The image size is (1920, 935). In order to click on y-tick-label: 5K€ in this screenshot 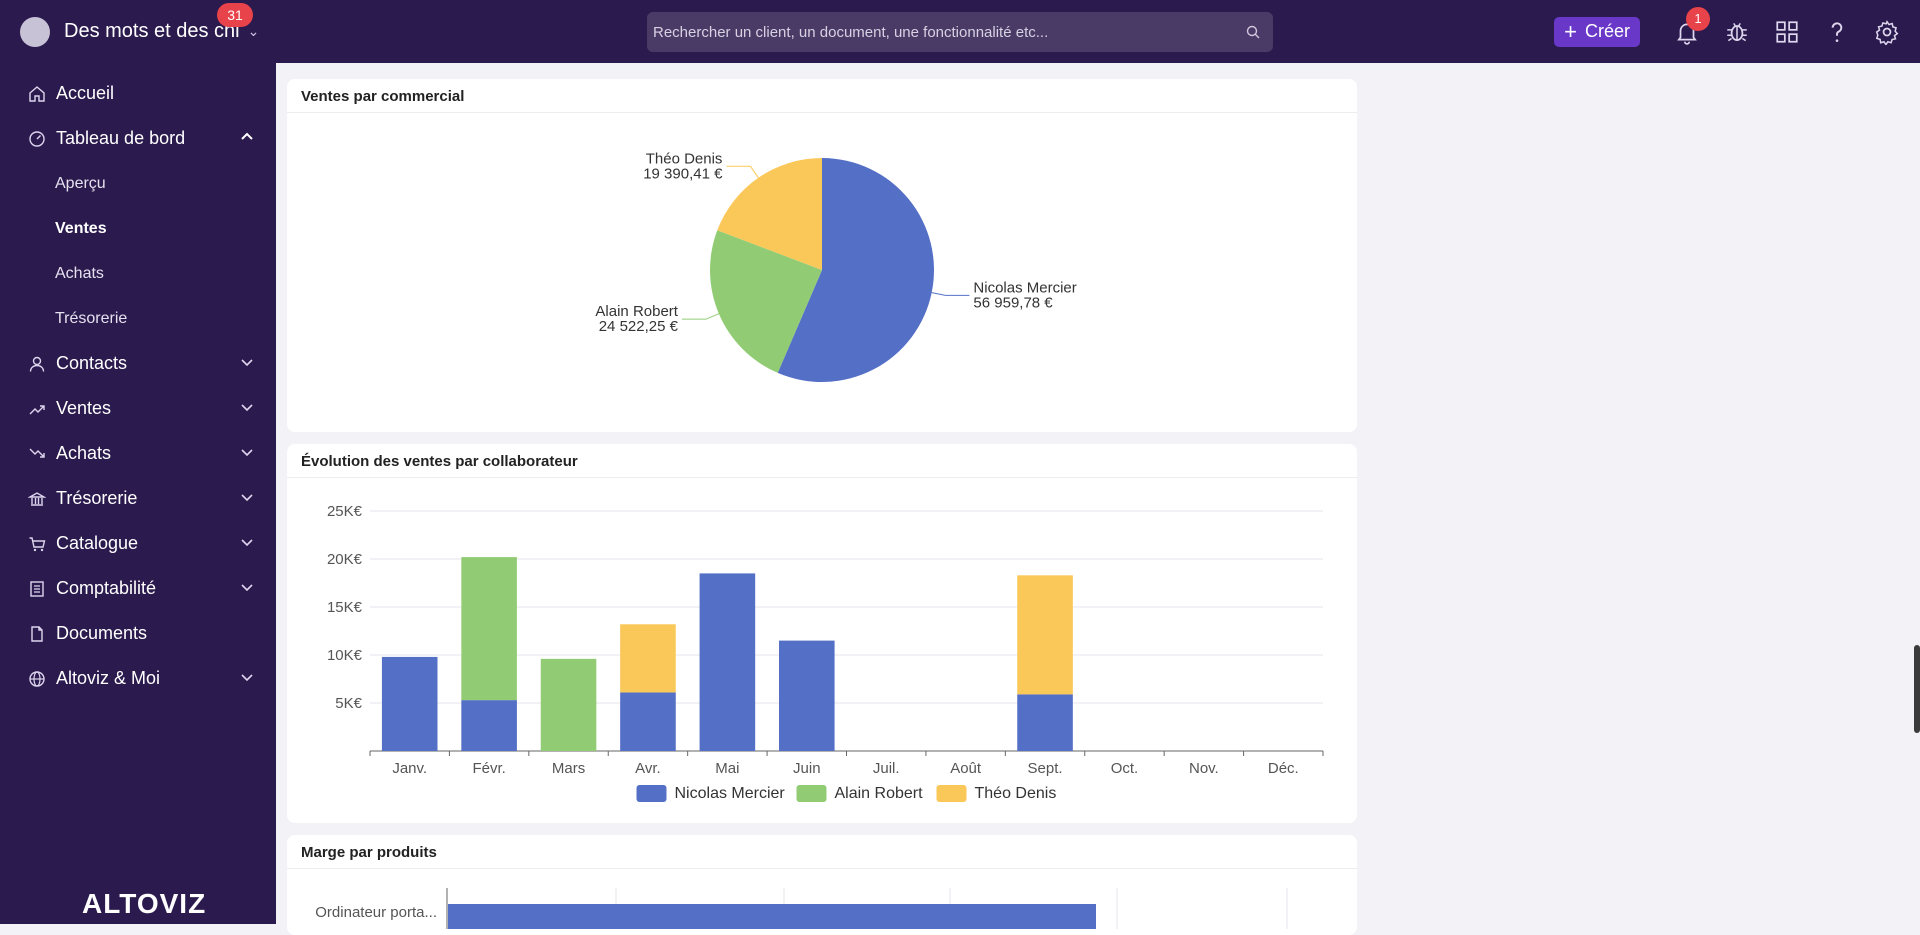, I will do `click(348, 703)`.